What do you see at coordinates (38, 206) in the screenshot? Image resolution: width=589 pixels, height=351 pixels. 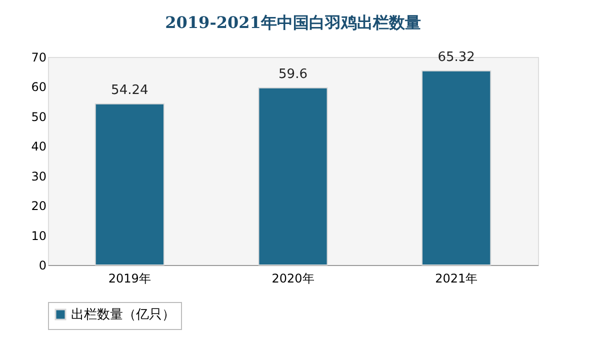 I see `y-tick-label: 20` at bounding box center [38, 206].